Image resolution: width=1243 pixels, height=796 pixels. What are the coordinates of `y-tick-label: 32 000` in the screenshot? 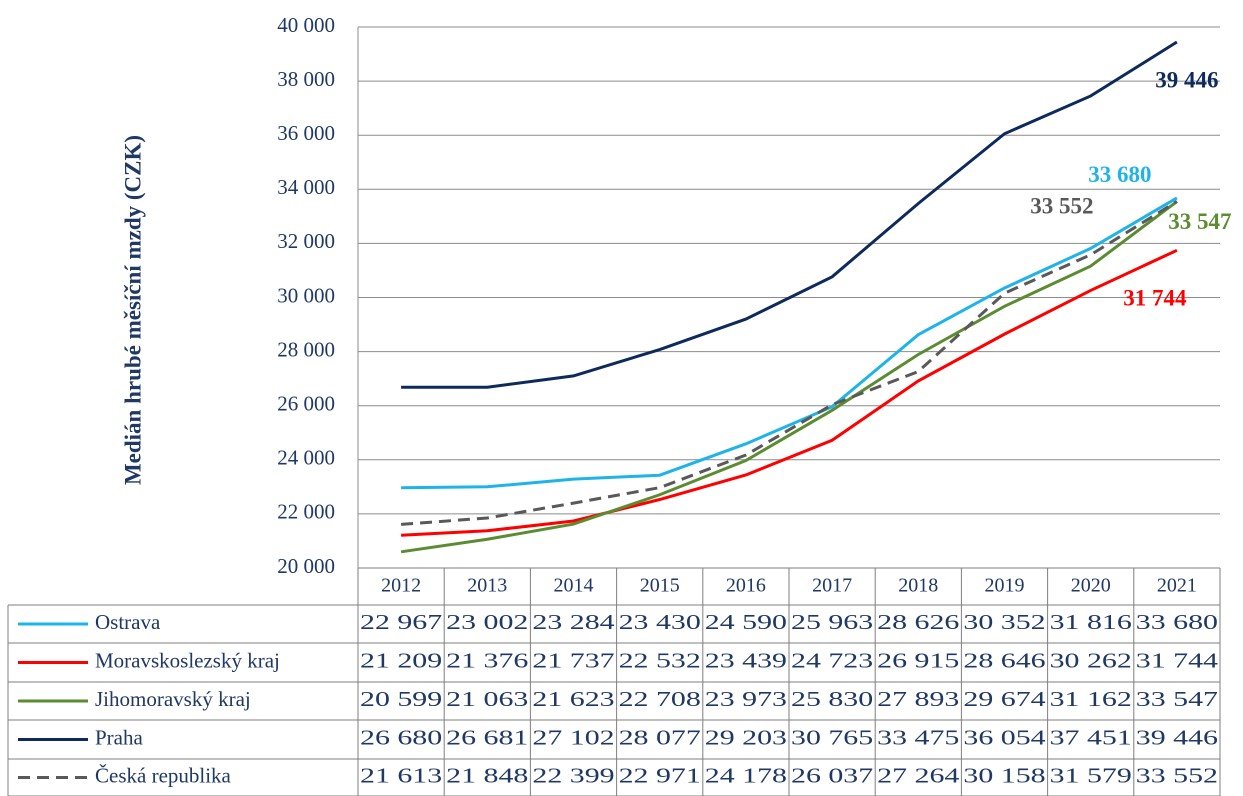 It's located at (306, 241).